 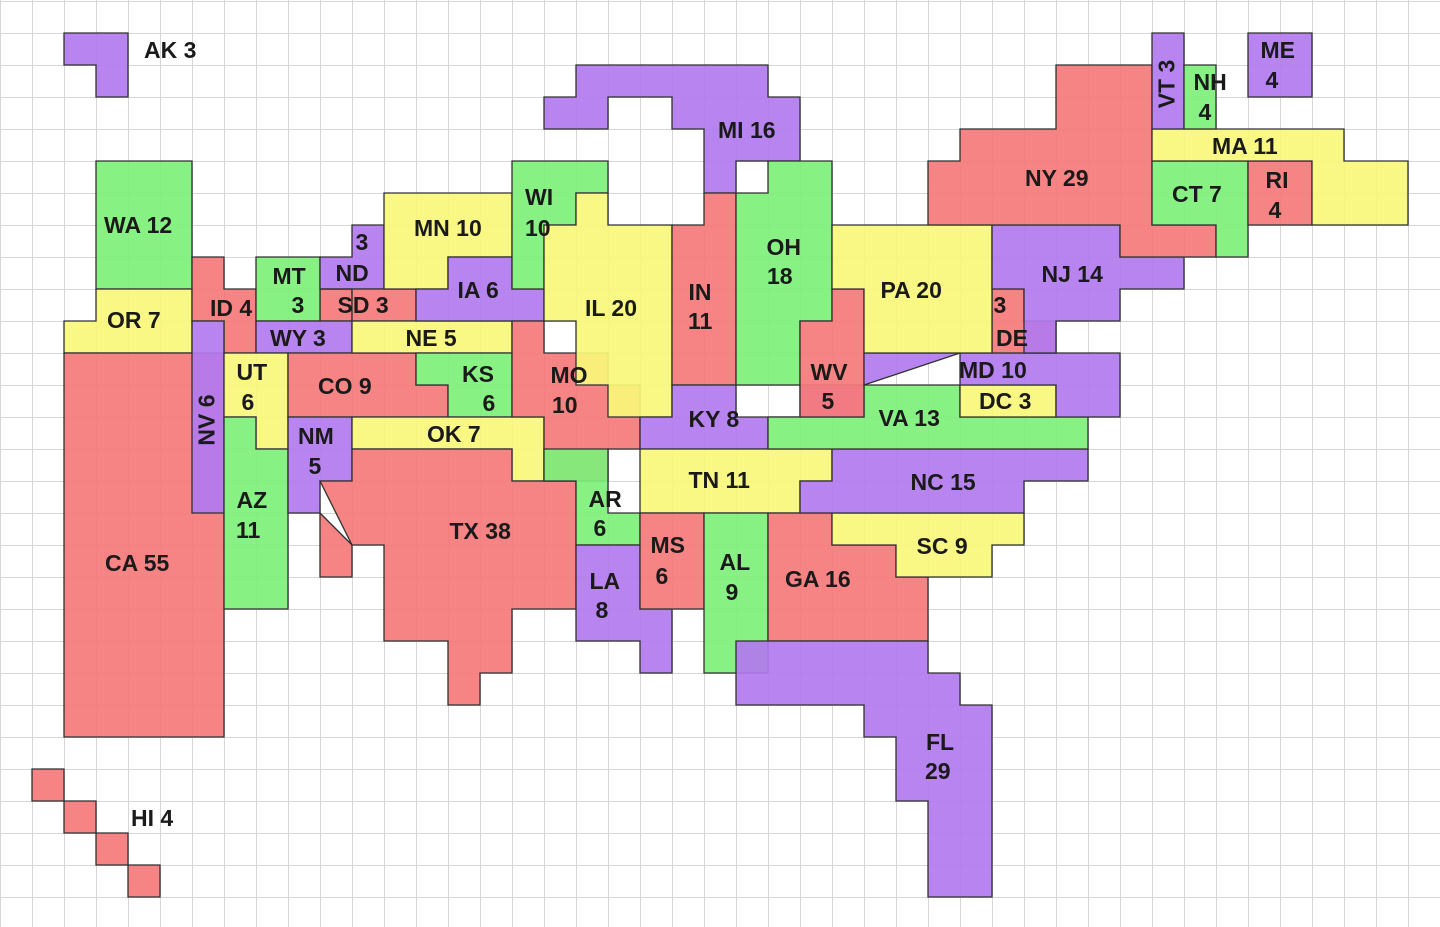 What do you see at coordinates (1165, 84) in the screenshot?
I see `state-label-vt: VT 3` at bounding box center [1165, 84].